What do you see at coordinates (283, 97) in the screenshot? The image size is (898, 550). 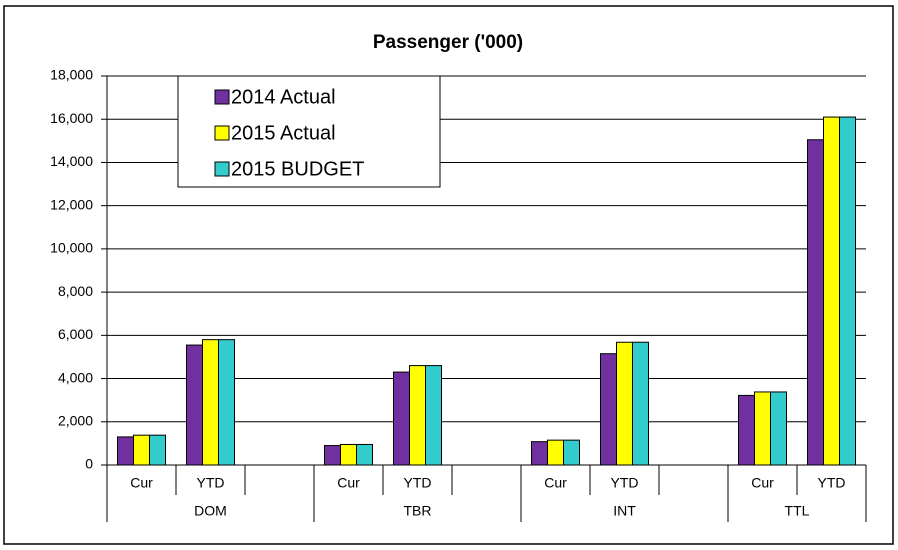 I see `legend-label: 2014 Actual` at bounding box center [283, 97].